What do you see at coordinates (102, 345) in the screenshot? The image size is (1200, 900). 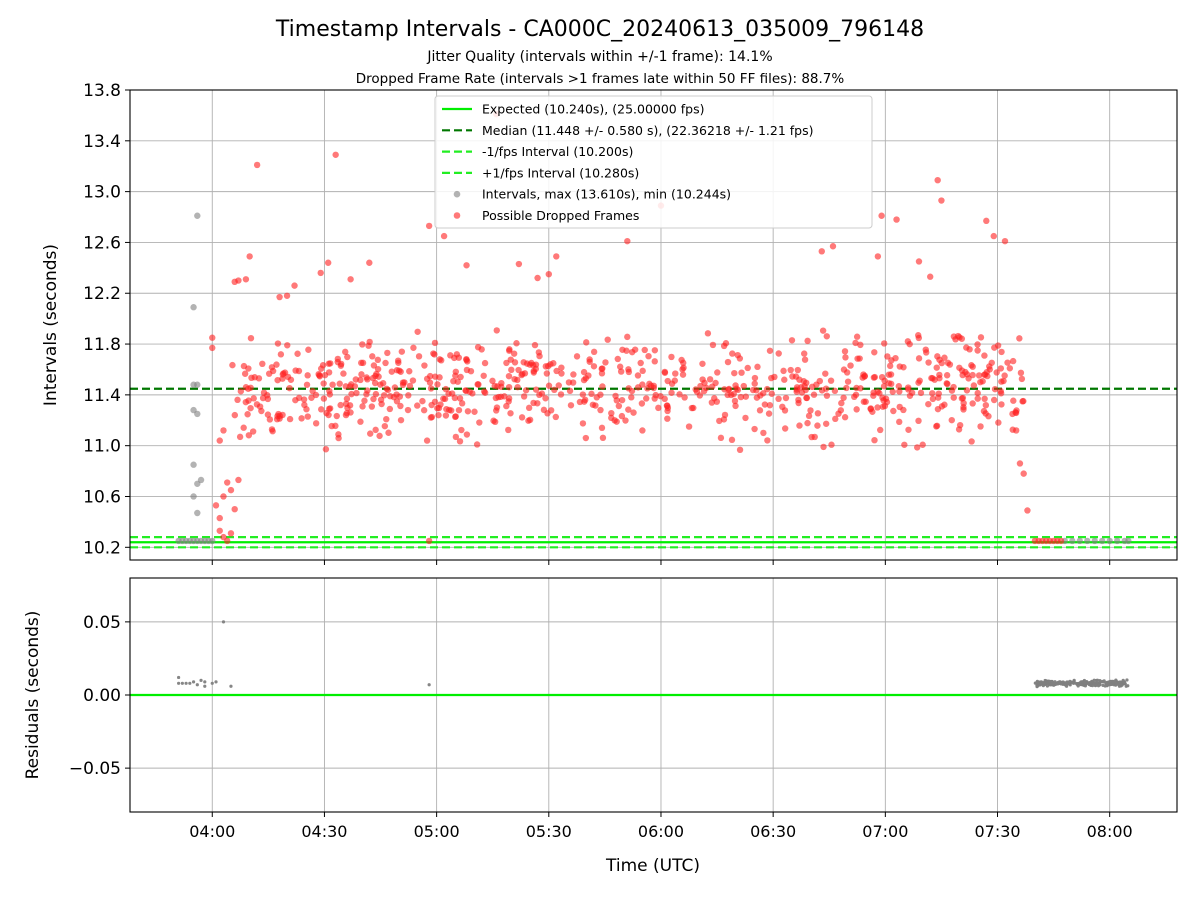 I see `y-tick-label: 11.8` at bounding box center [102, 345].